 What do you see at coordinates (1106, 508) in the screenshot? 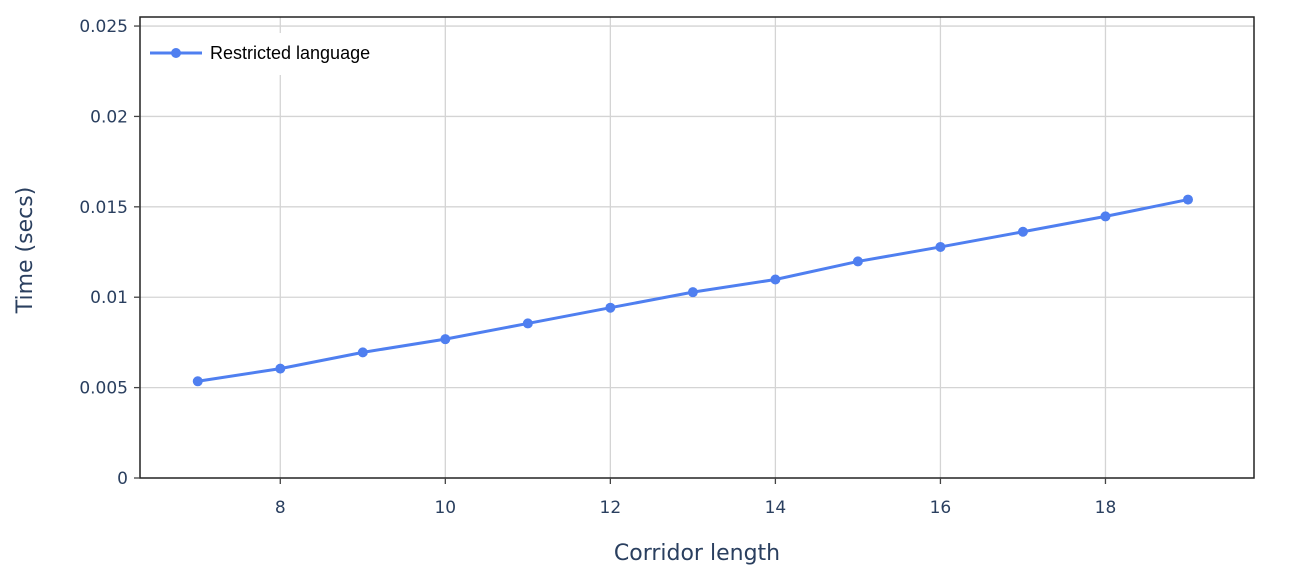
I see `x-tick-label: 18` at bounding box center [1106, 508].